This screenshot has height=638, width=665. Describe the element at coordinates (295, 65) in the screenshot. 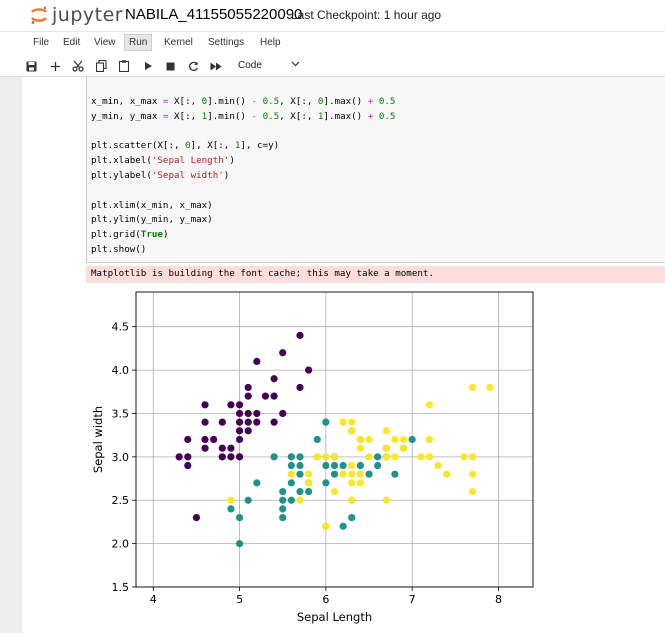

I see `chevron-down-icon` at that location.